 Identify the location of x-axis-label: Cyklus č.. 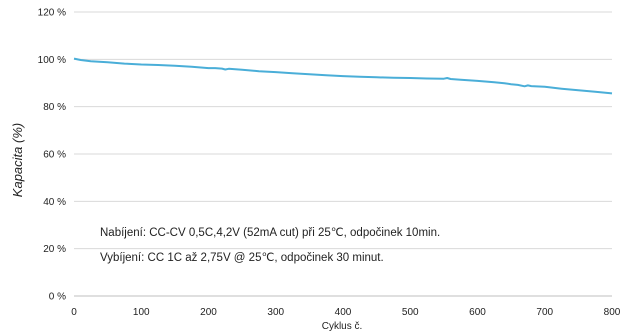
(342, 326).